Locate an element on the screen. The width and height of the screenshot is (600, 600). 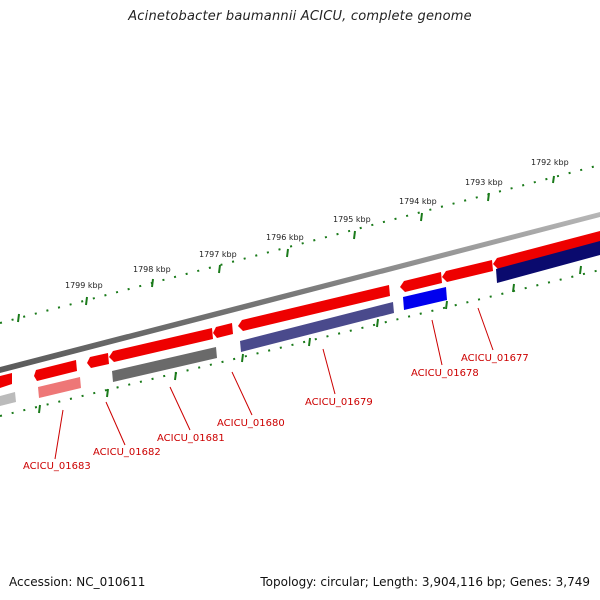
gene-label: ACICU_01677 is located at coordinates (495, 358).